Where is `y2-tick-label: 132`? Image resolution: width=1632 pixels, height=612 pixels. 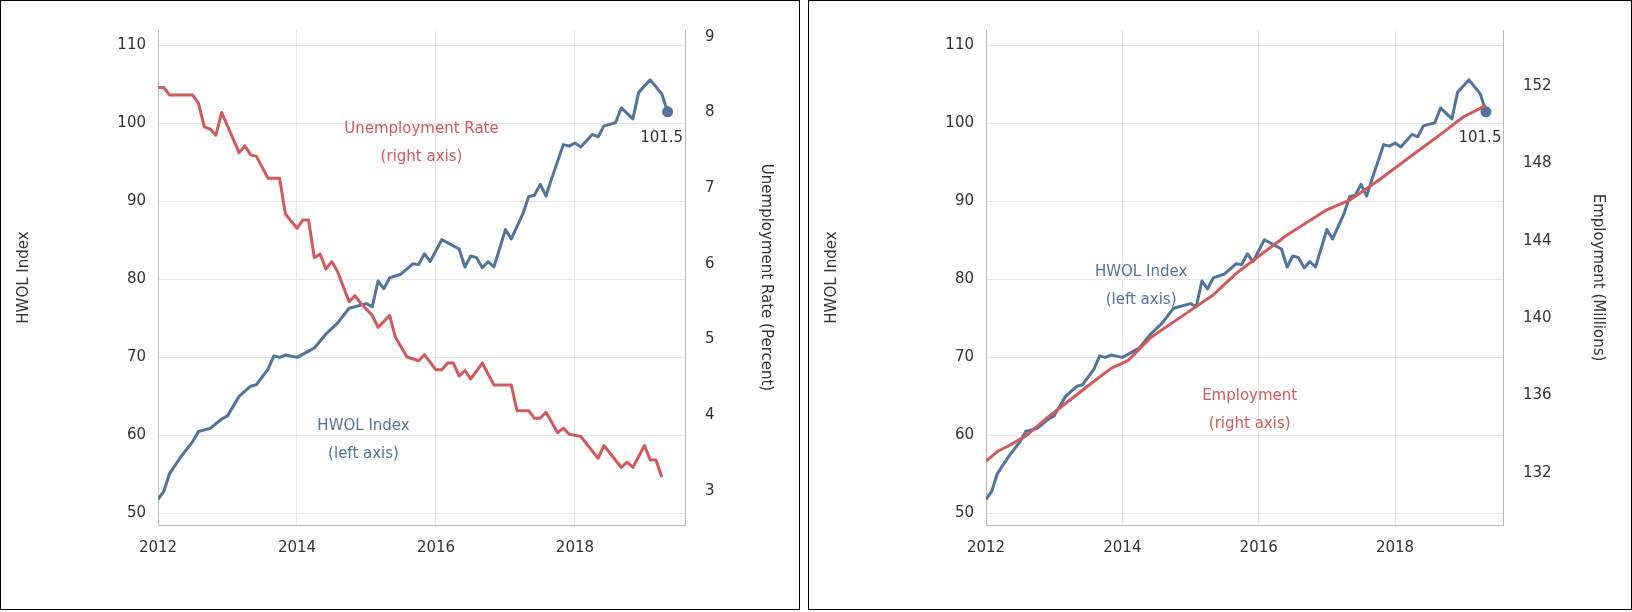 y2-tick-label: 132 is located at coordinates (1537, 471).